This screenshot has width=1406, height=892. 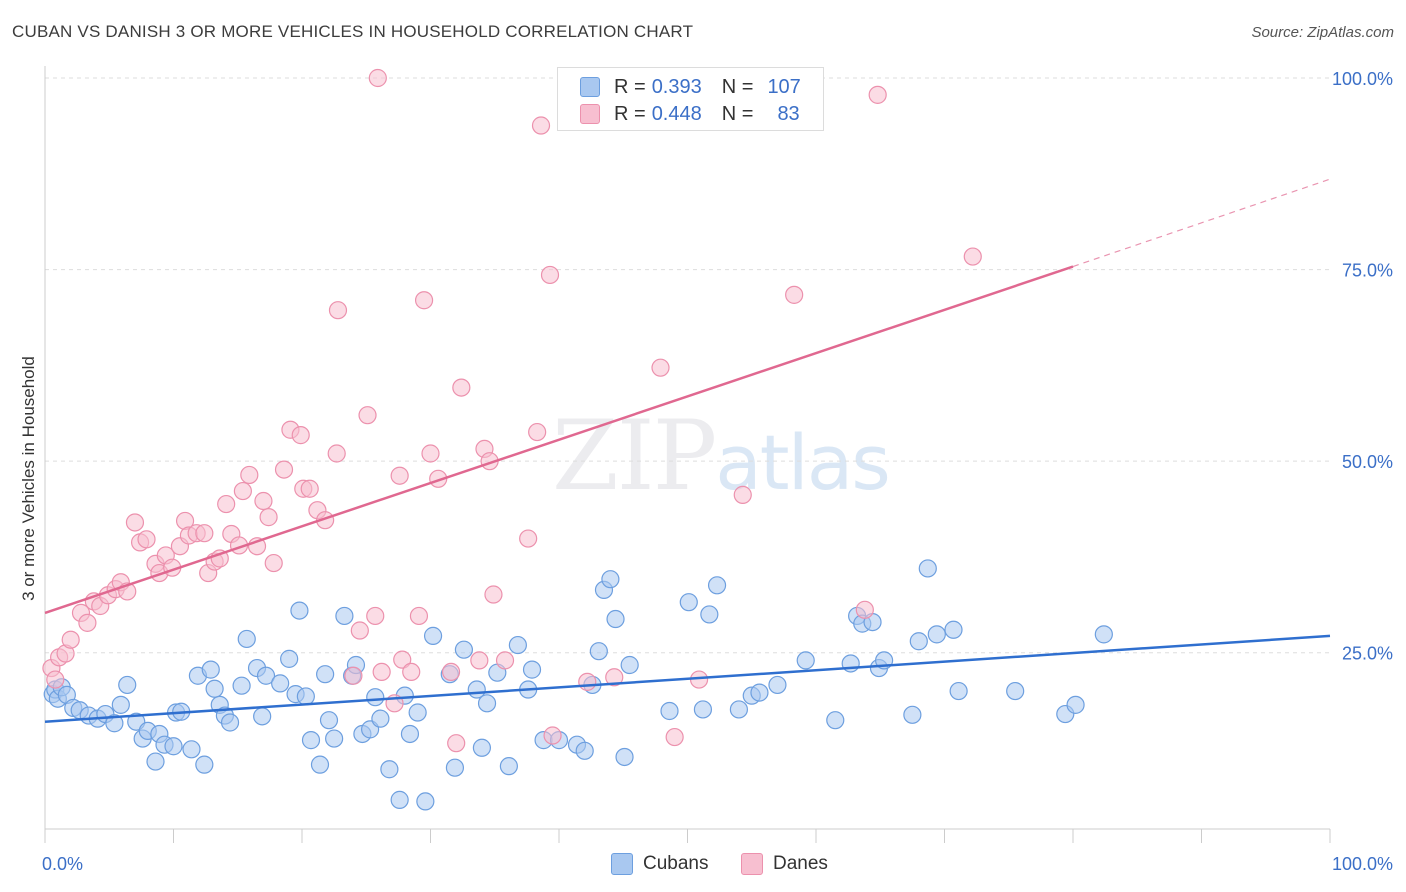 I want to click on y-tick-label: 50.0%, so click(x=1367, y=462).